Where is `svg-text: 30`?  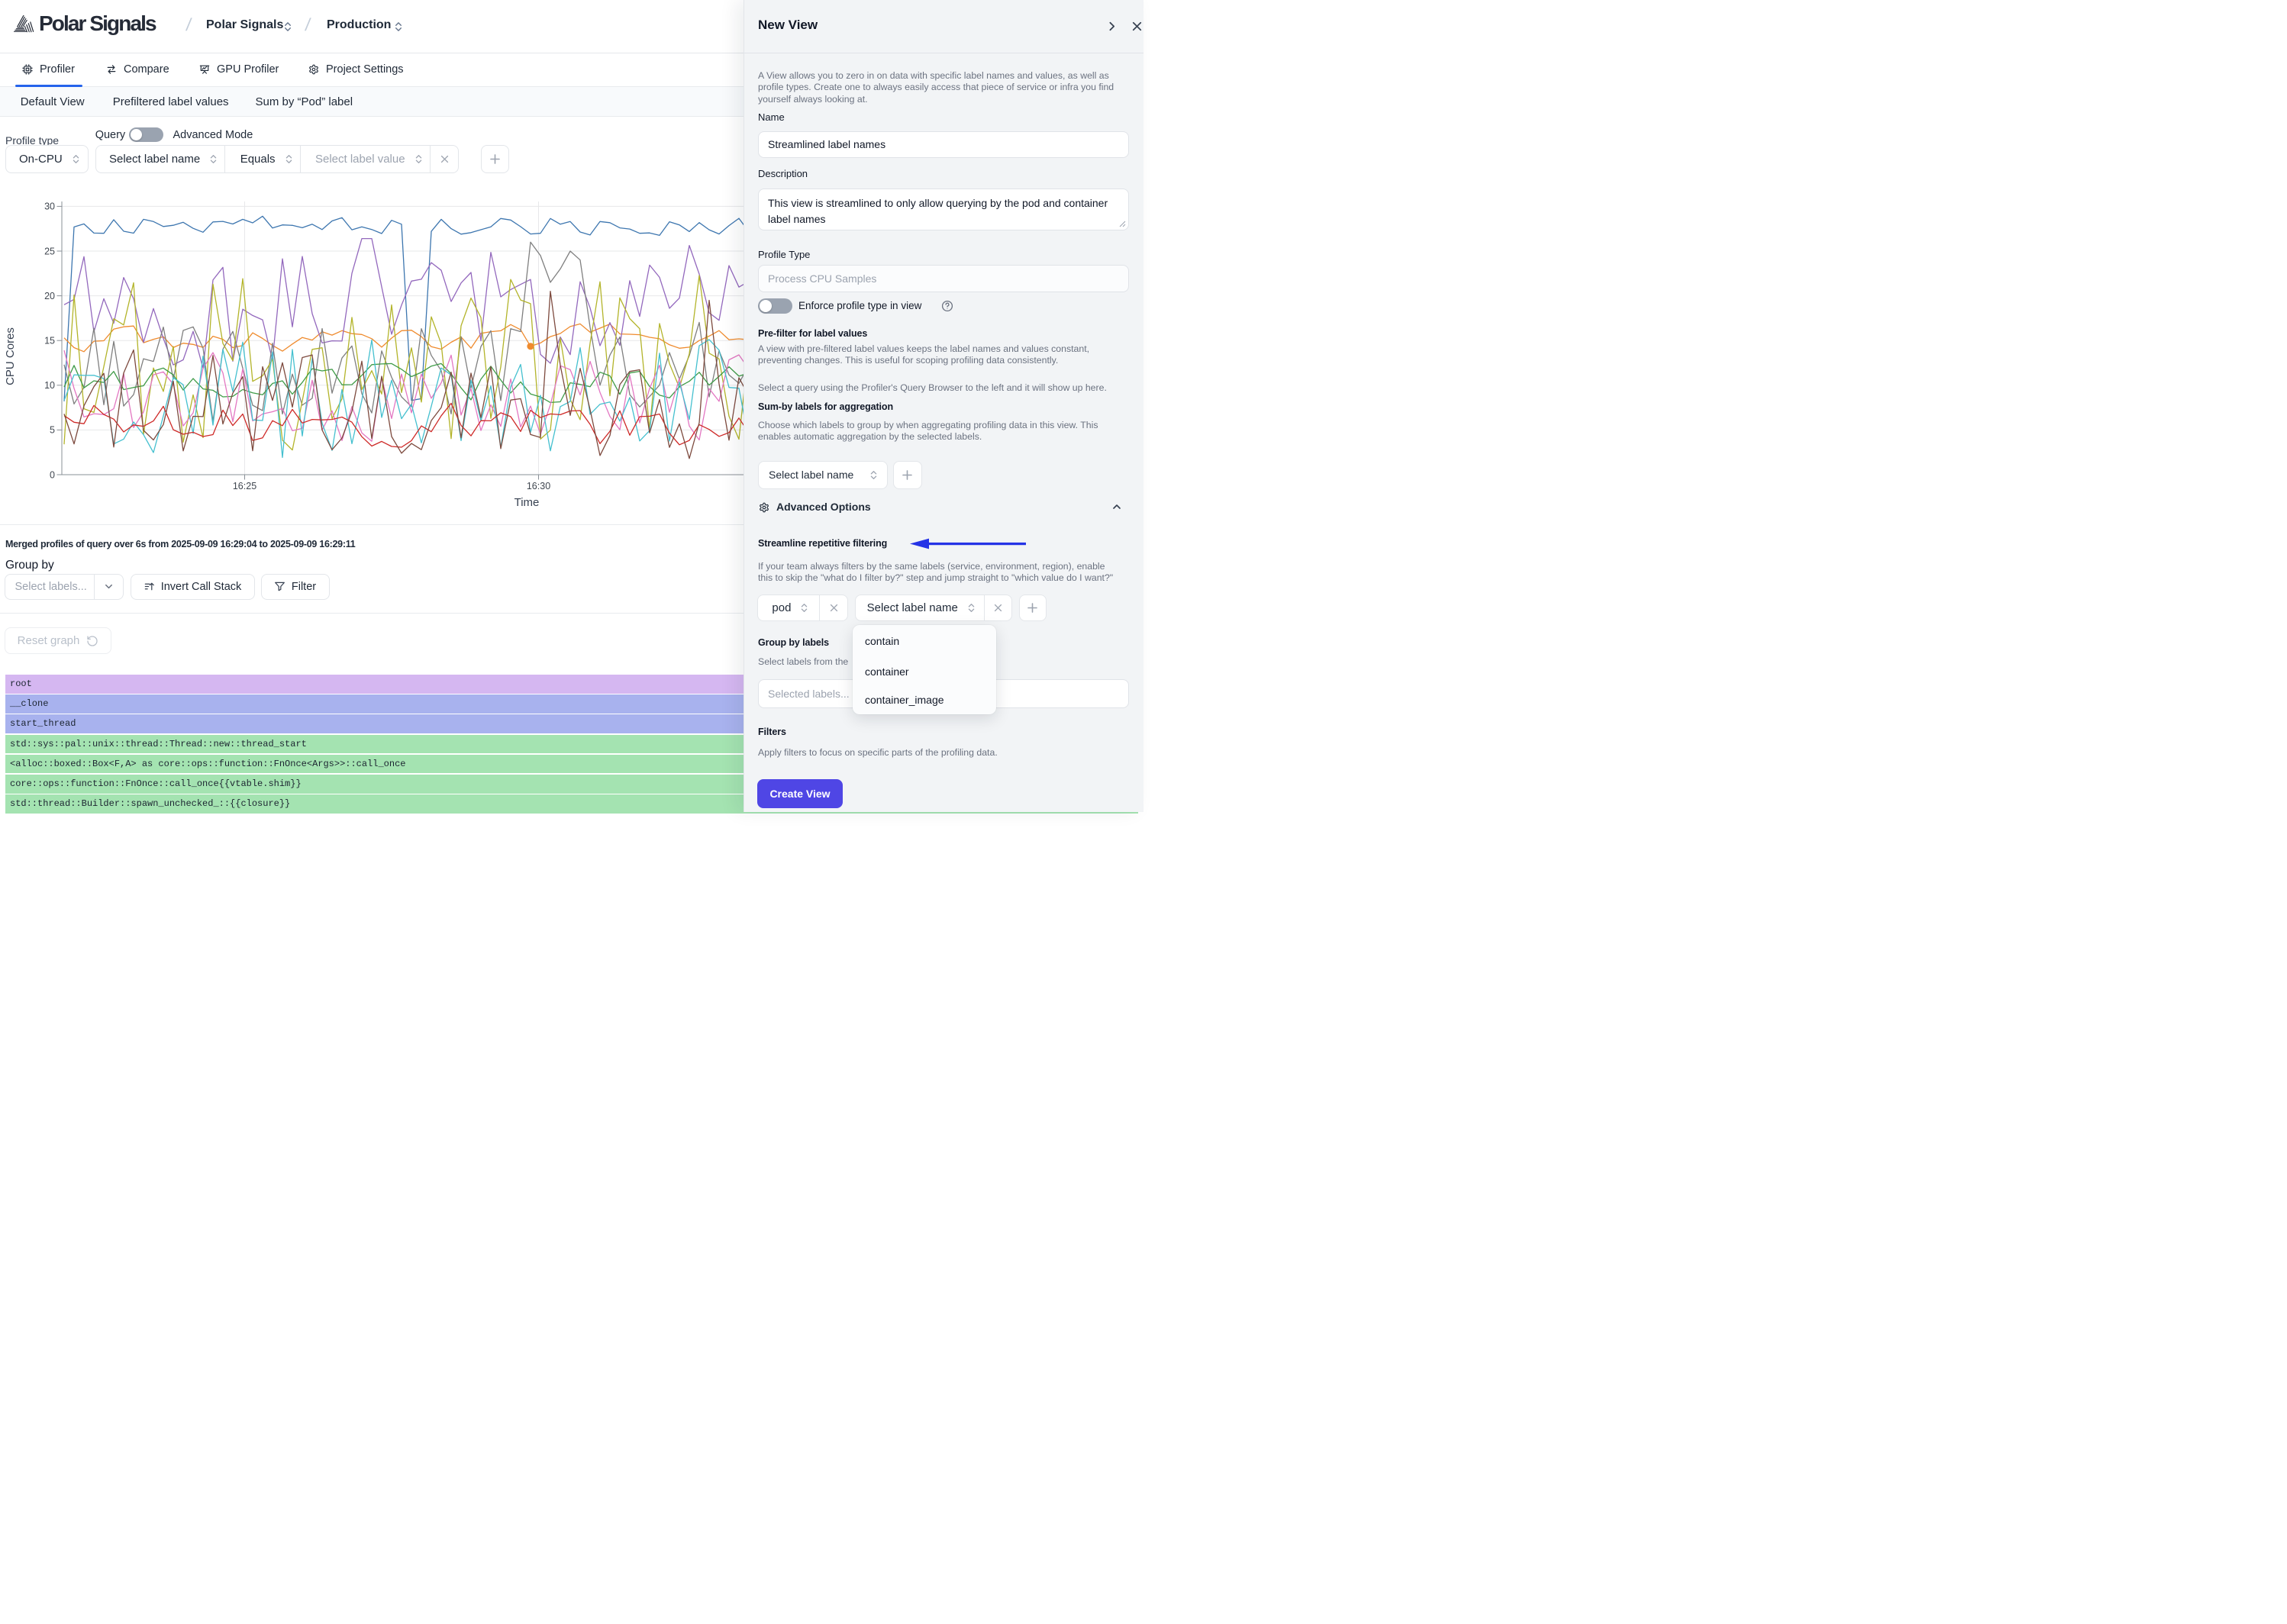 svg-text: 30 is located at coordinates (50, 206).